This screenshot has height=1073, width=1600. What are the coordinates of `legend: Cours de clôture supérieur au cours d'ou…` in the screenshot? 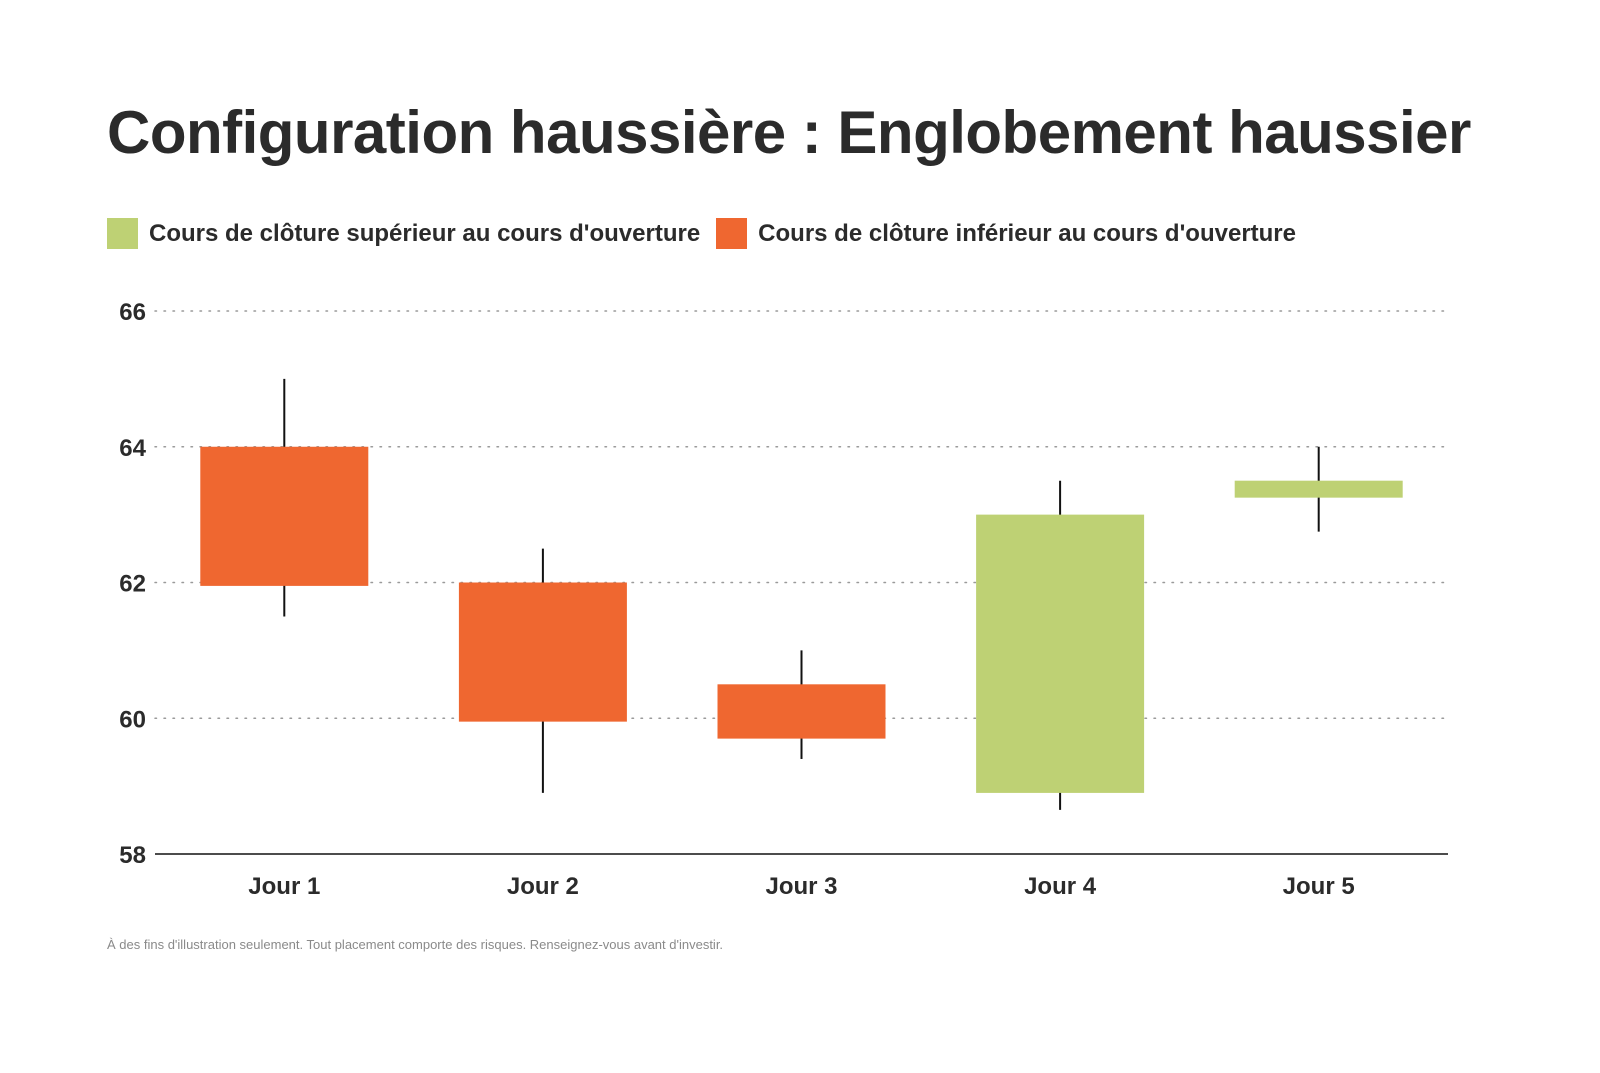 It's located at (709, 233).